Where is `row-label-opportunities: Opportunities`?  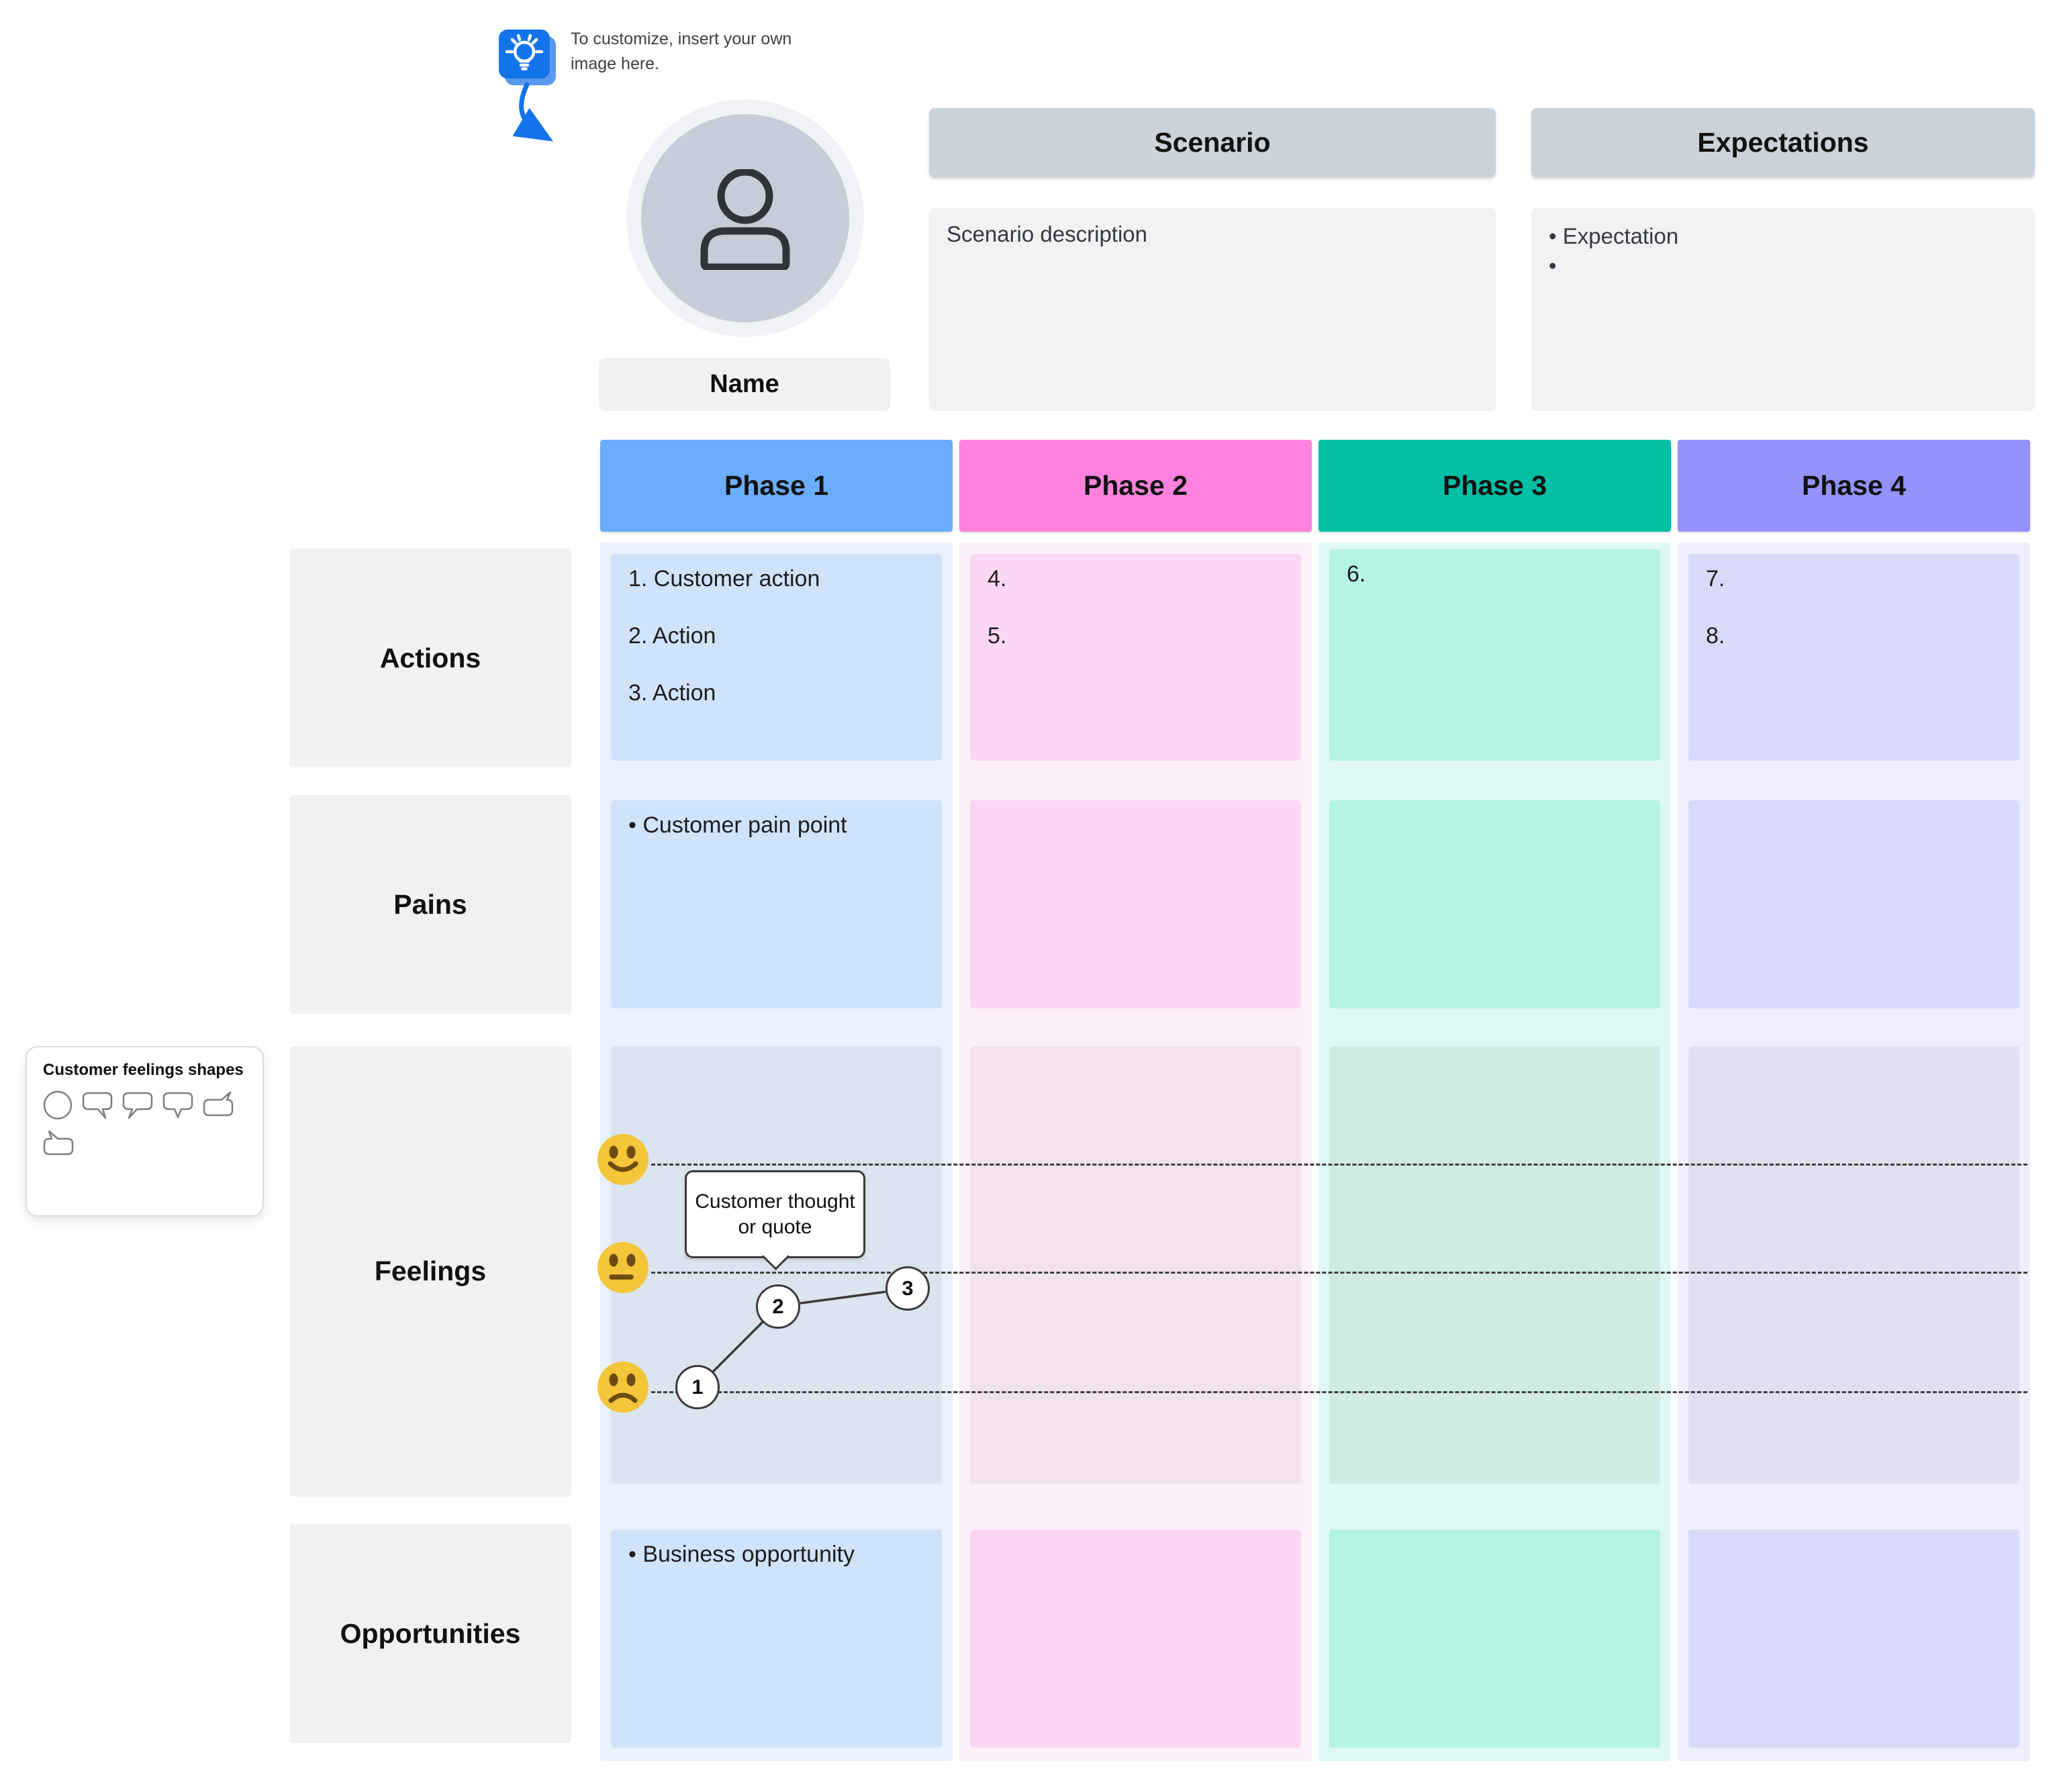 row-label-opportunities: Opportunities is located at coordinates (430, 1633).